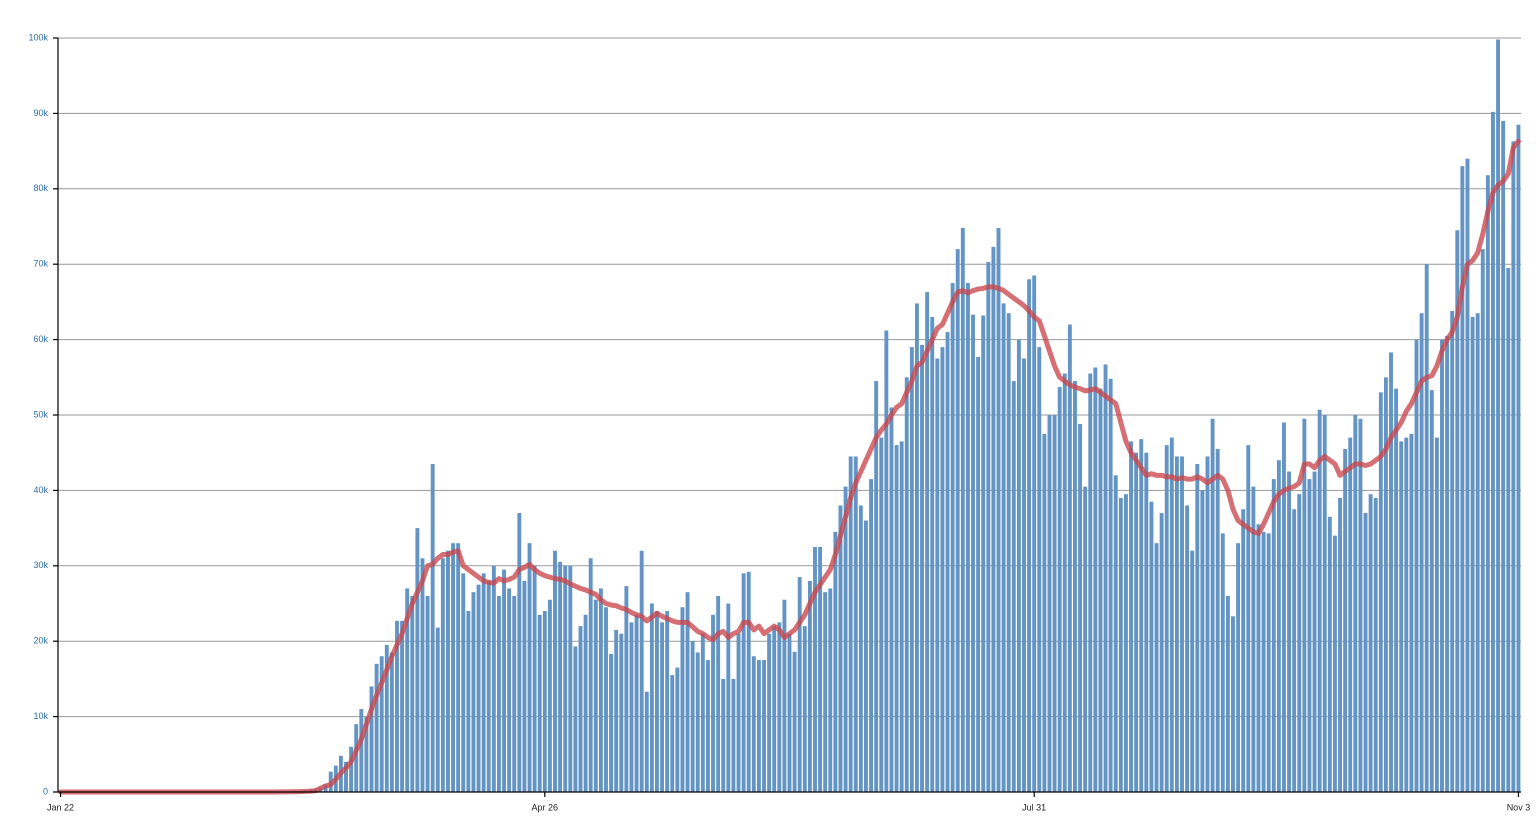 The image size is (1539, 838). What do you see at coordinates (60, 807) in the screenshot?
I see `x-tick-label: Jan 22` at bounding box center [60, 807].